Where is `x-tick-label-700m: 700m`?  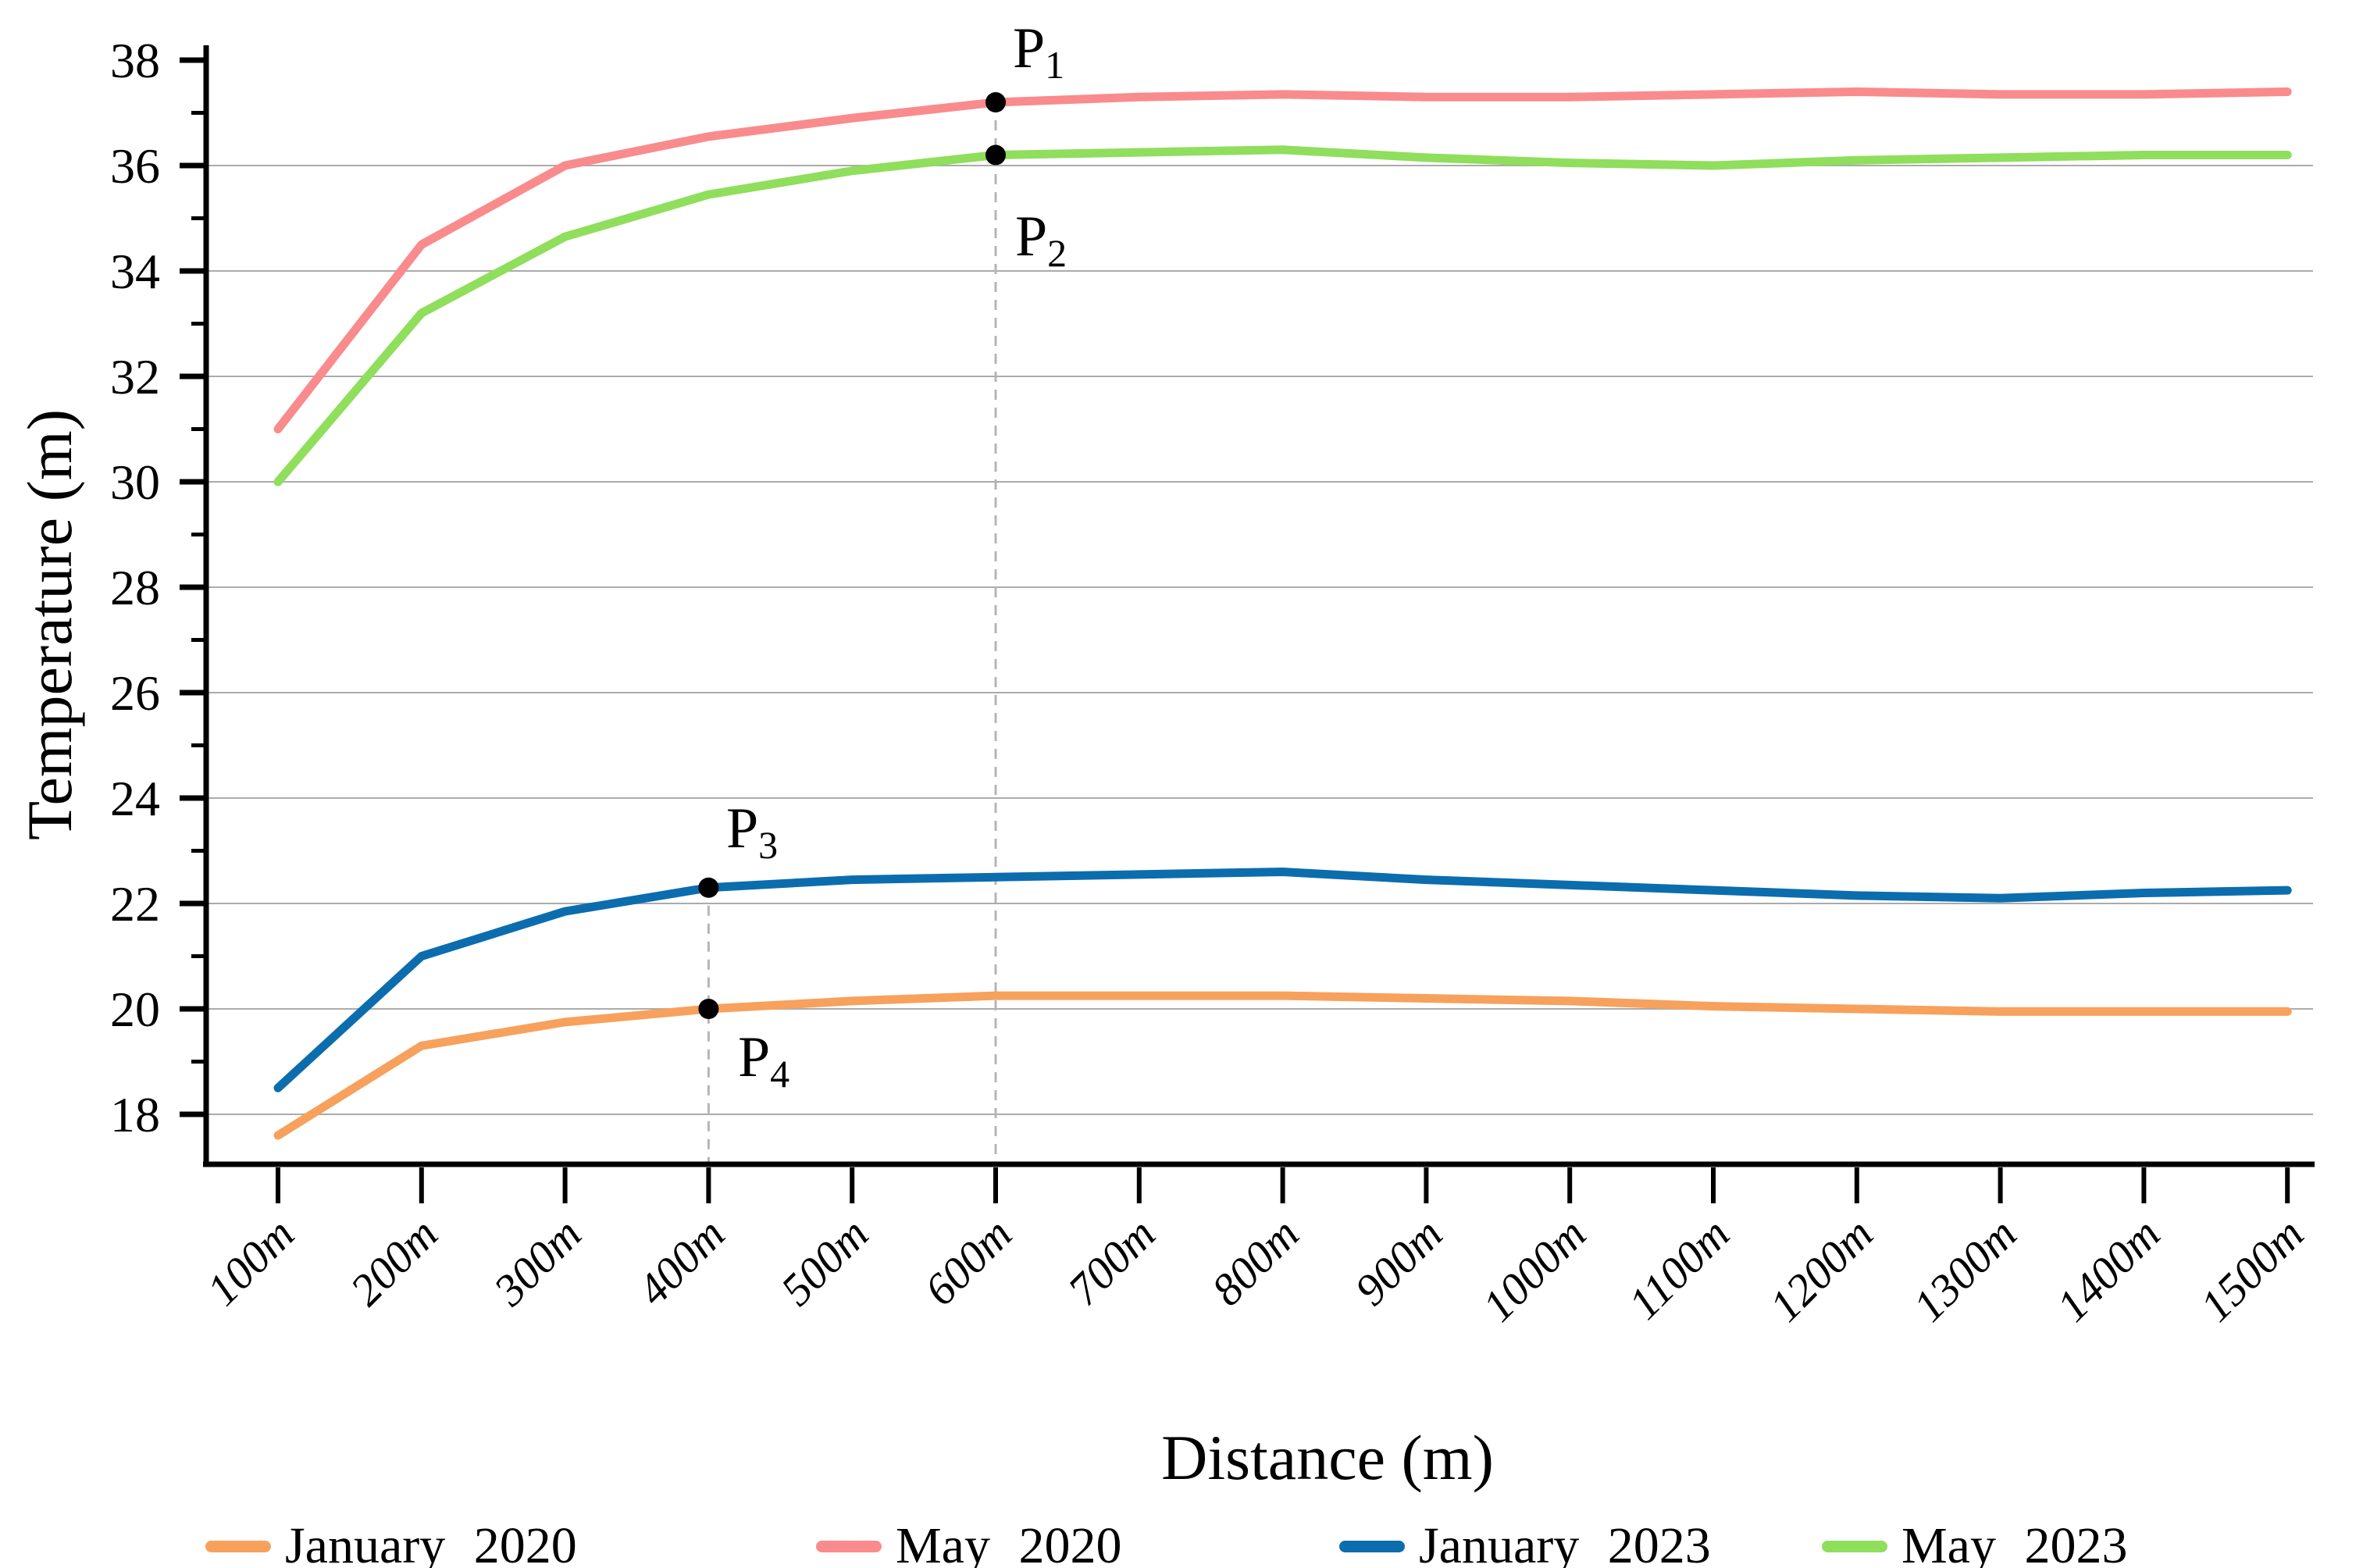
x-tick-label-700m: 700m is located at coordinates (1111, 1261).